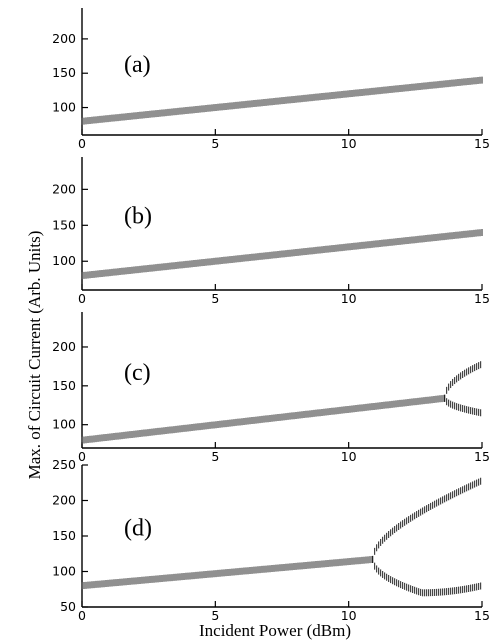 The image size is (496, 642). Describe the element at coordinates (349, 615) in the screenshot. I see `x-tick-label-d: 10` at that location.